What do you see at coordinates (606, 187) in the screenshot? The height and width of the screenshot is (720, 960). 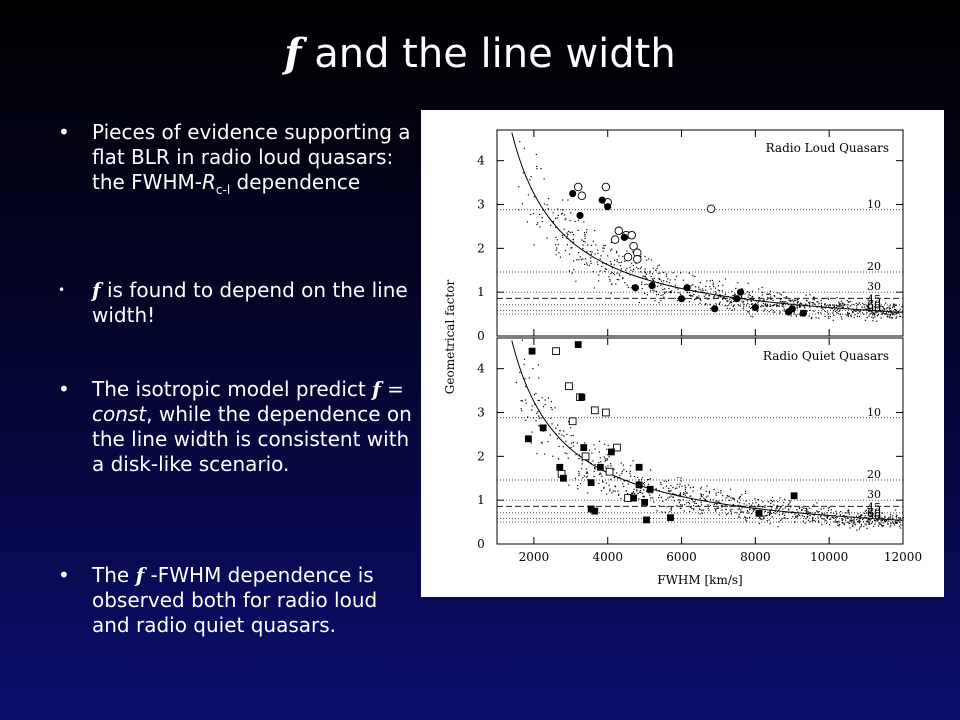 I see `data-point-open-circle` at bounding box center [606, 187].